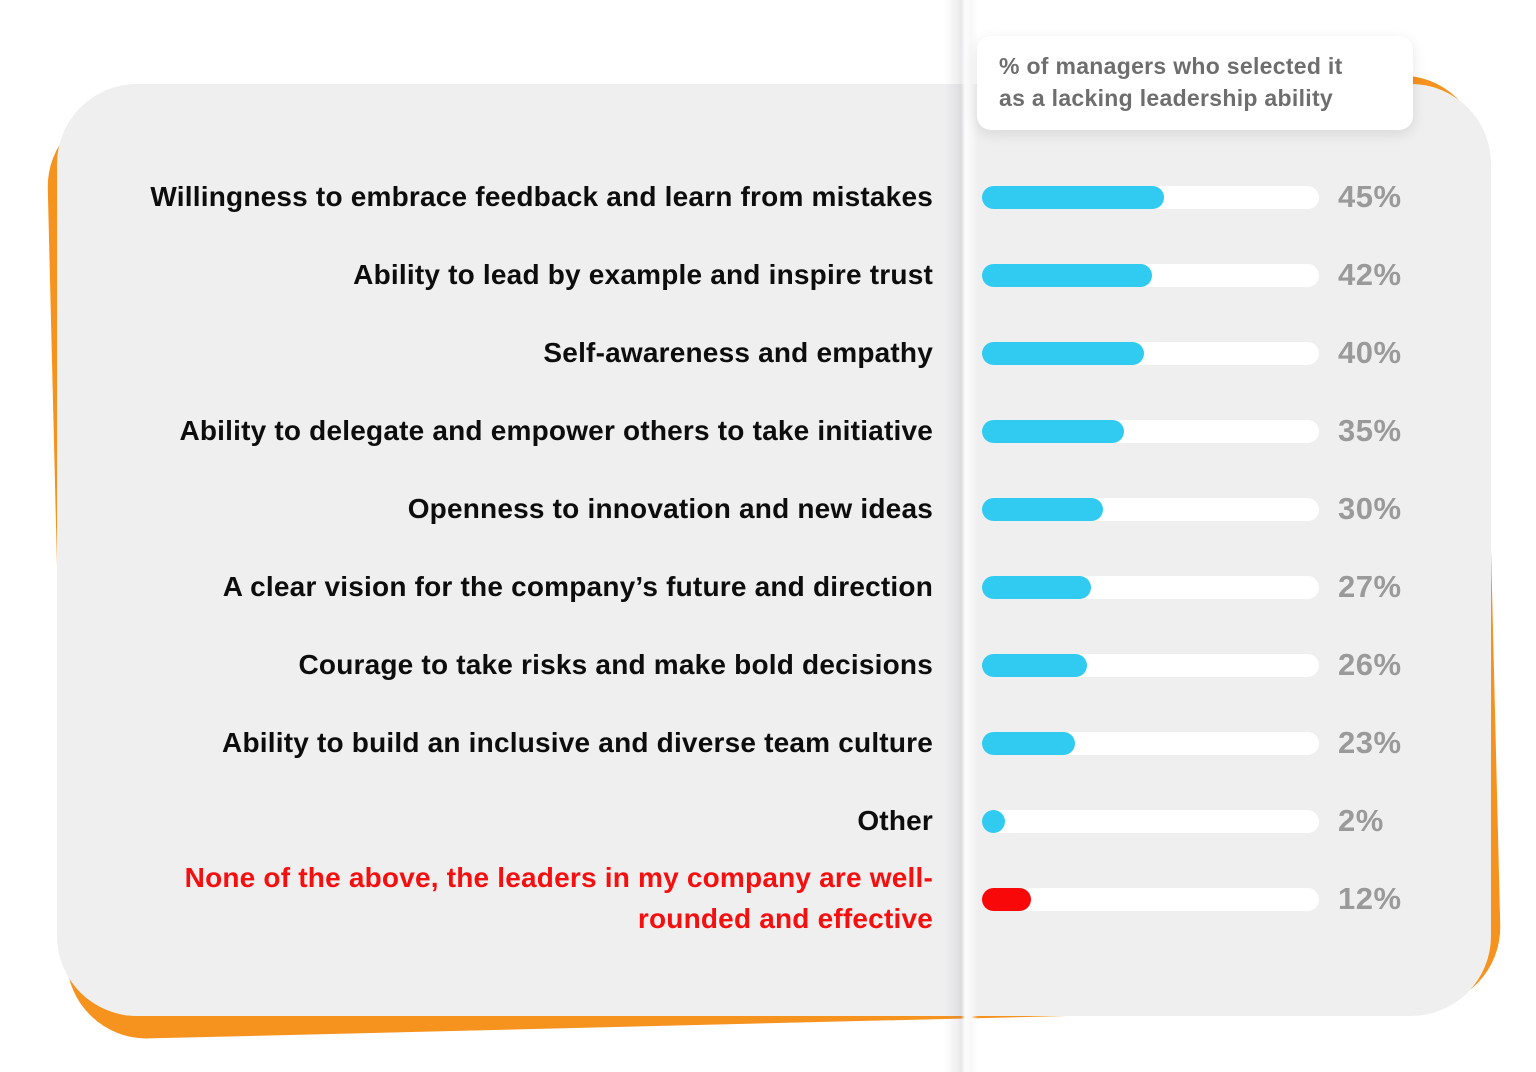 The height and width of the screenshot is (1072, 1536). What do you see at coordinates (1370, 664) in the screenshot?
I see `percent-value: 26%` at bounding box center [1370, 664].